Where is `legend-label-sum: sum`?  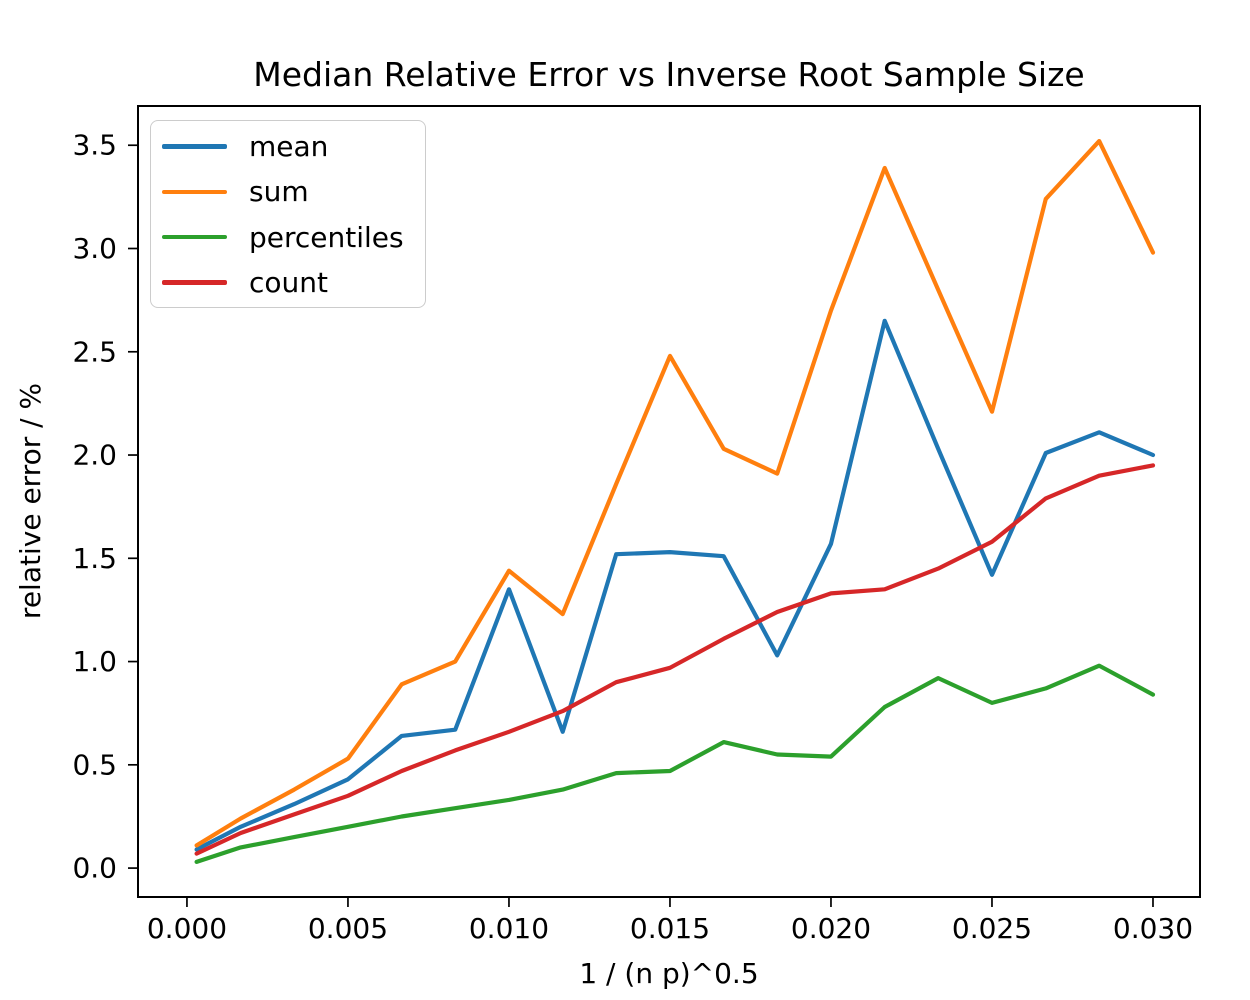
legend-label-sum: sum is located at coordinates (279, 192).